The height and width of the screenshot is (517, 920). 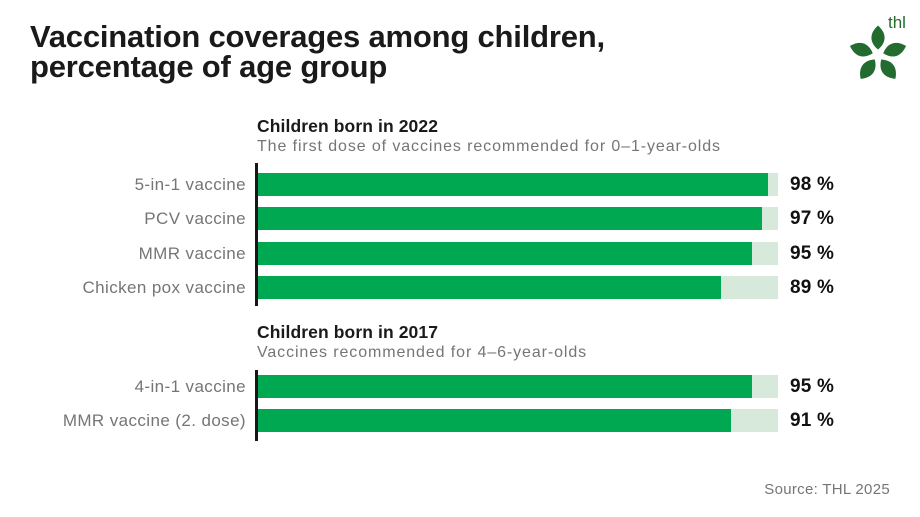 I want to click on bar-row: Chicken pox vaccine 89 %, so click(x=460, y=287).